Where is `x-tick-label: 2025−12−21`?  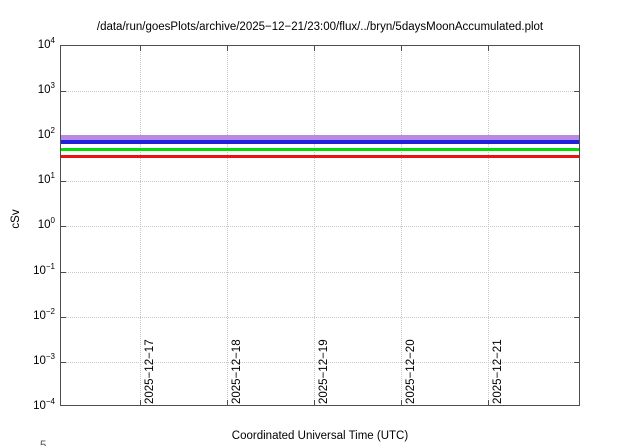 x-tick-label: 2025−12−21 is located at coordinates (498, 371).